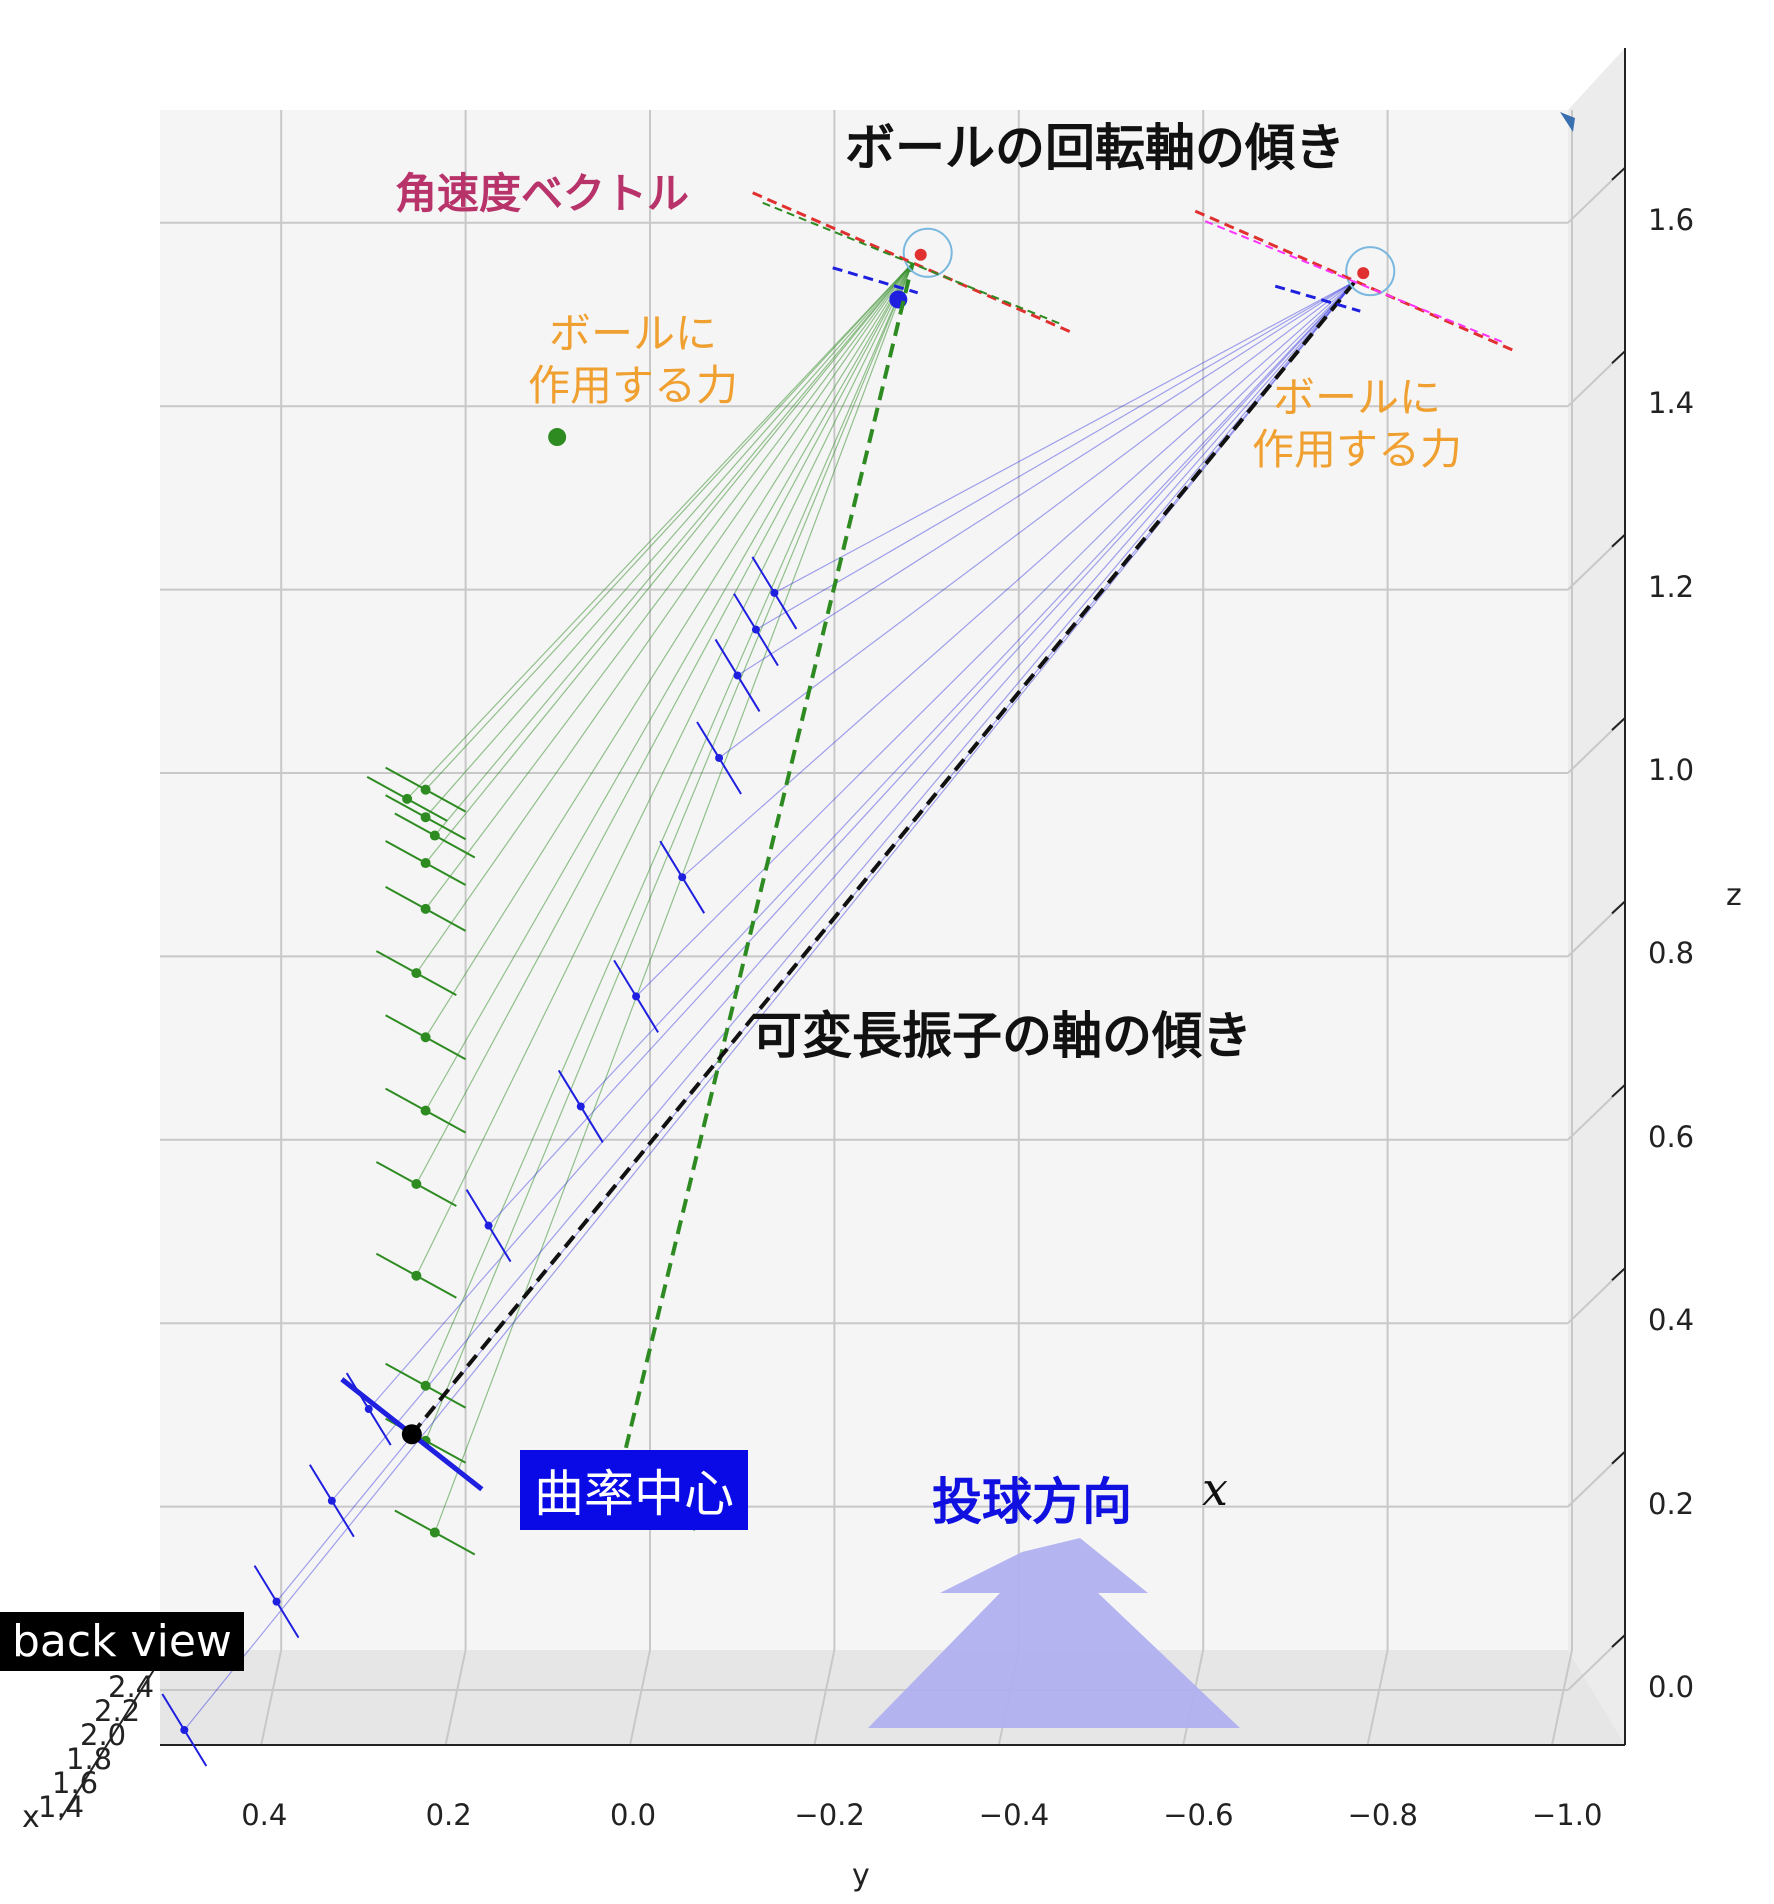 This screenshot has width=1774, height=1904. I want to click on y-axis-label: y, so click(861, 1875).